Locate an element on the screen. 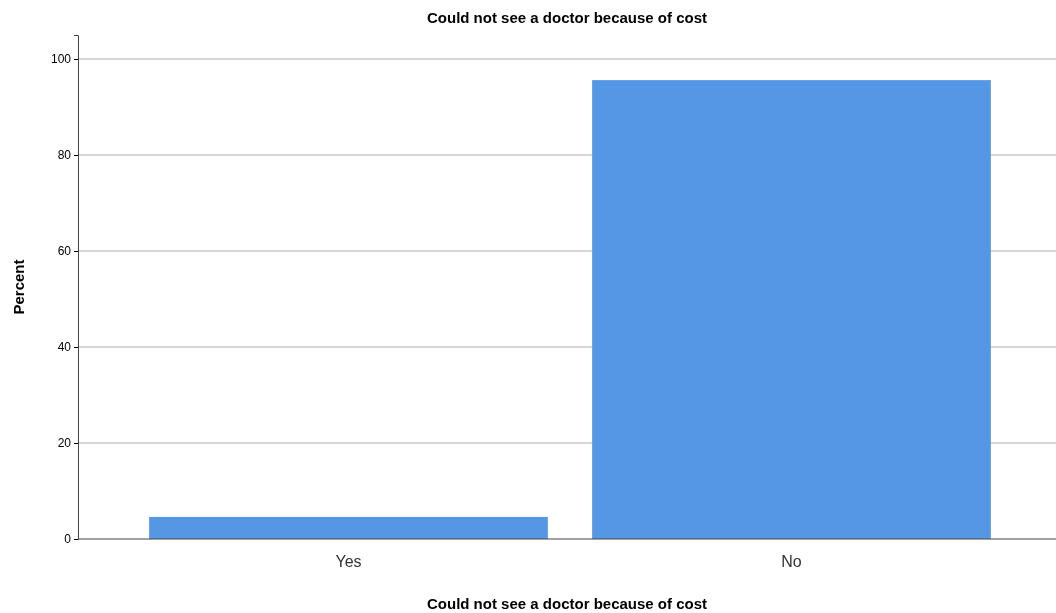 This screenshot has width=1056, height=613. y-tick-label: 60 is located at coordinates (64, 251).